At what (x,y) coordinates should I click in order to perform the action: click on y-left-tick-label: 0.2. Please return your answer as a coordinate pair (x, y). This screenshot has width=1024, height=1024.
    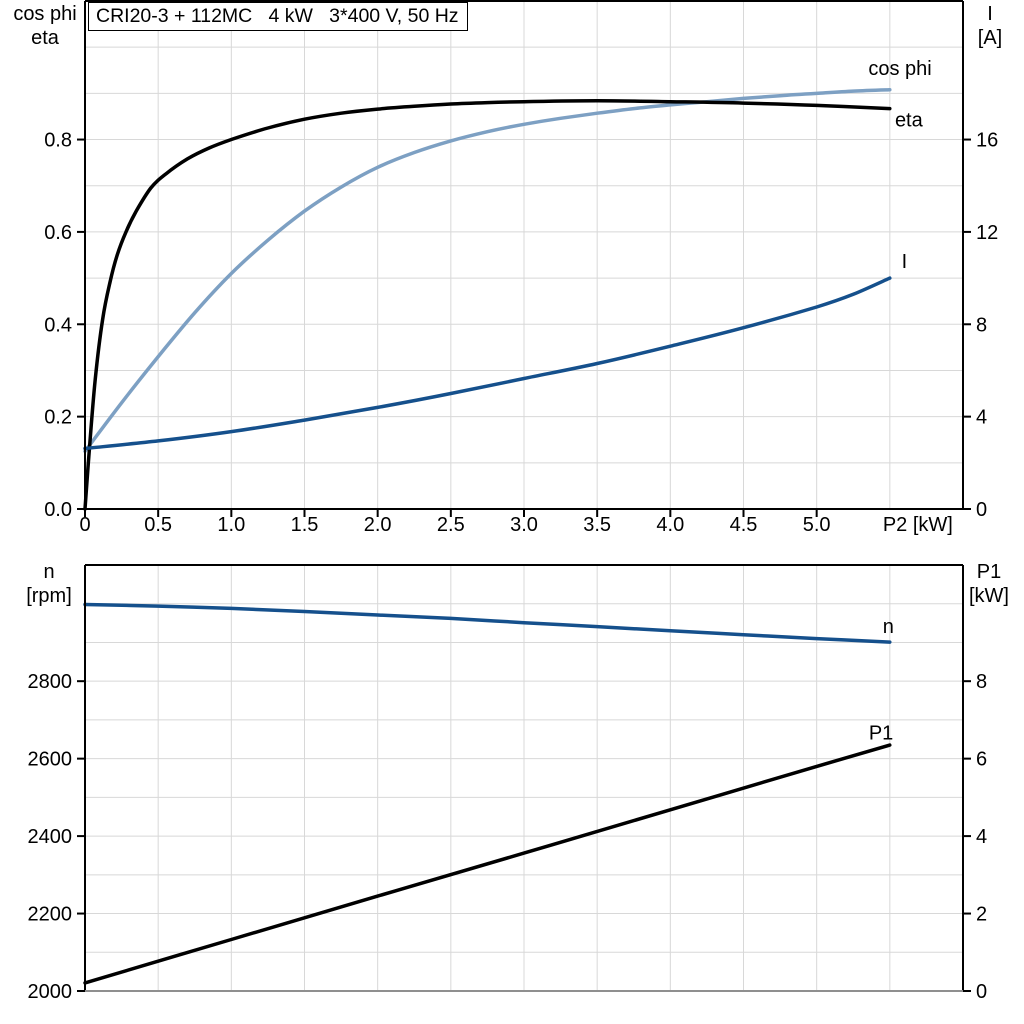
    Looking at the image, I should click on (58, 418).